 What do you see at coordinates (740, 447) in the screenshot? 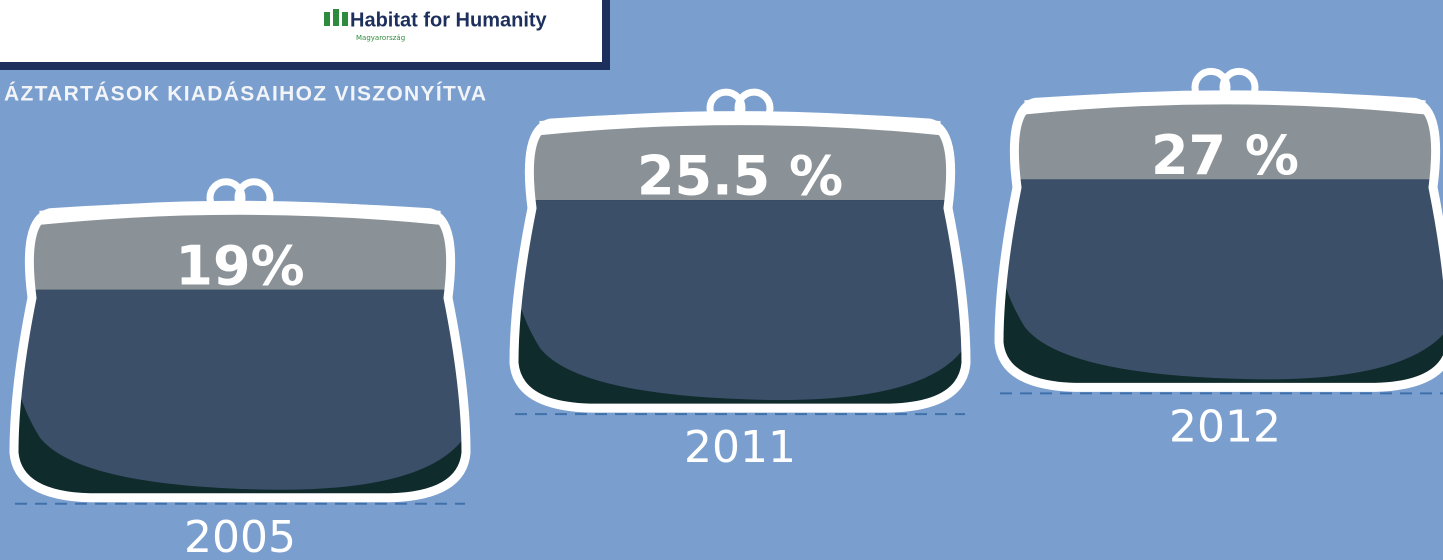
I see `category-label: 2011` at bounding box center [740, 447].